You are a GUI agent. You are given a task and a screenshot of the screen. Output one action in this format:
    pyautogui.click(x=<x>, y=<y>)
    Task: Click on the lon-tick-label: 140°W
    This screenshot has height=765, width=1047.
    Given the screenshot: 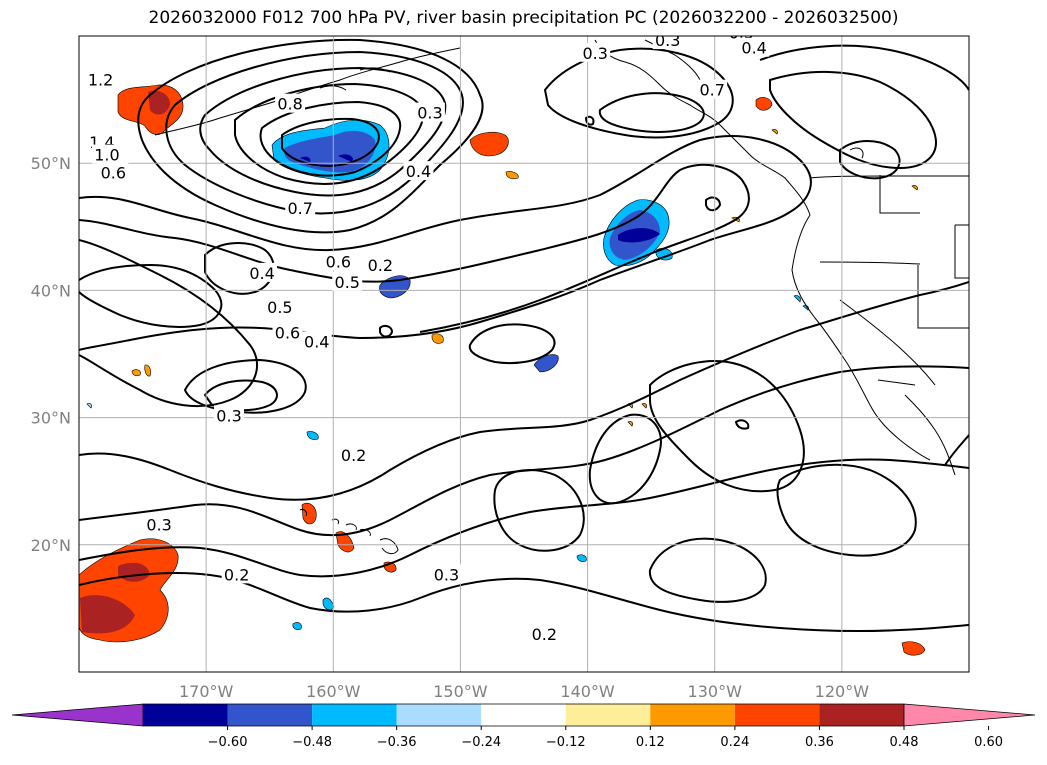 What is the action you would take?
    pyautogui.click(x=587, y=691)
    